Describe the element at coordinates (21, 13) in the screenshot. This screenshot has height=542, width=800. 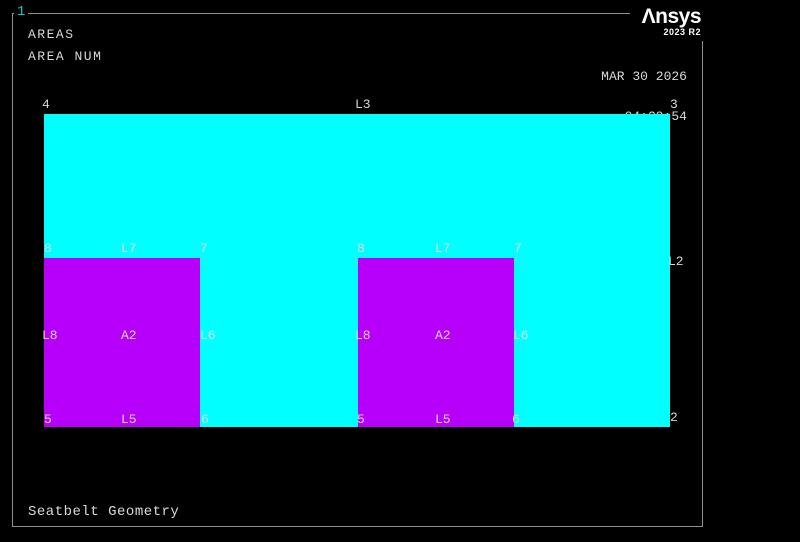
I see `window-number: 1` at that location.